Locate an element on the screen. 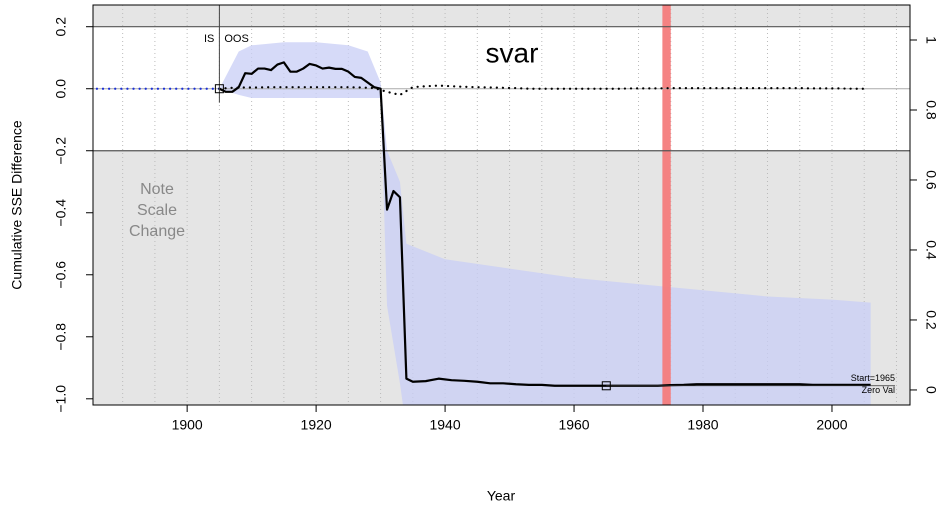 Image resolution: width=948 pixels, height=512 pixels. zero-val-label: Start=1965 is located at coordinates (873, 378).